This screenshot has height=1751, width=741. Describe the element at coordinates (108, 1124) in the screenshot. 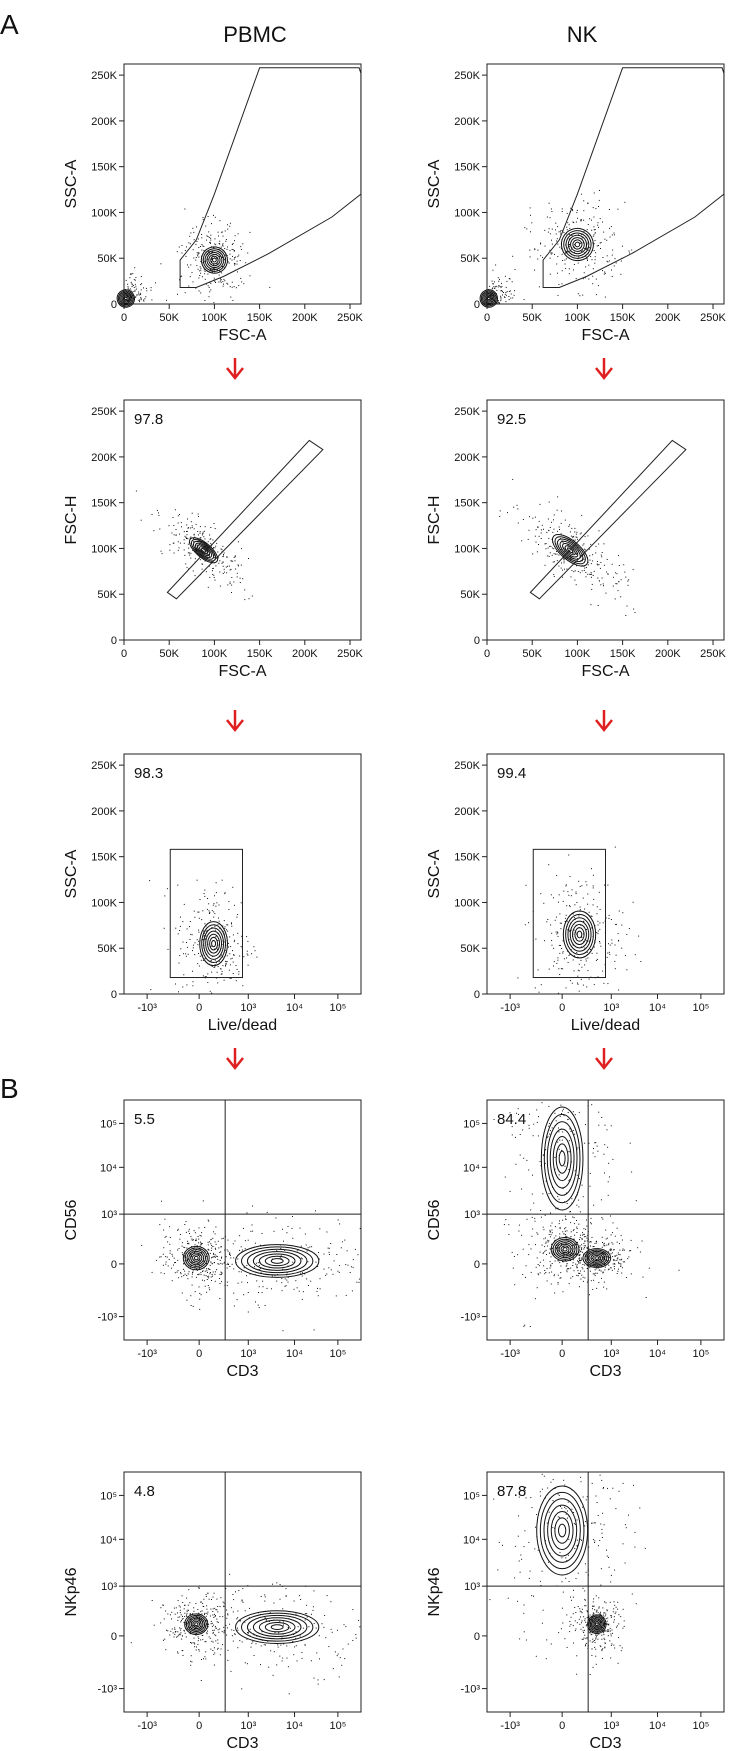

I see `y-tick-label: 10⁵` at that location.